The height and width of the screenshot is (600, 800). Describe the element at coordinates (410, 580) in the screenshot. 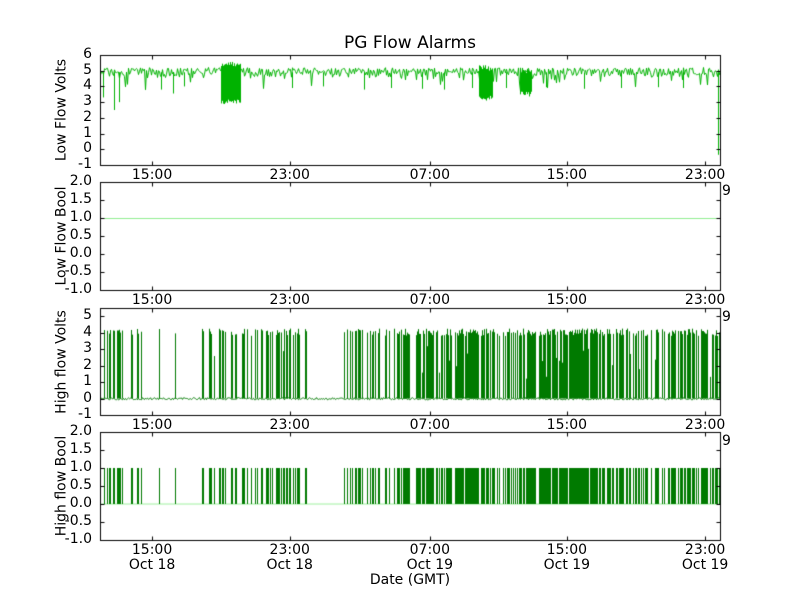

I see `x-axis-label: Date (GMT)` at that location.